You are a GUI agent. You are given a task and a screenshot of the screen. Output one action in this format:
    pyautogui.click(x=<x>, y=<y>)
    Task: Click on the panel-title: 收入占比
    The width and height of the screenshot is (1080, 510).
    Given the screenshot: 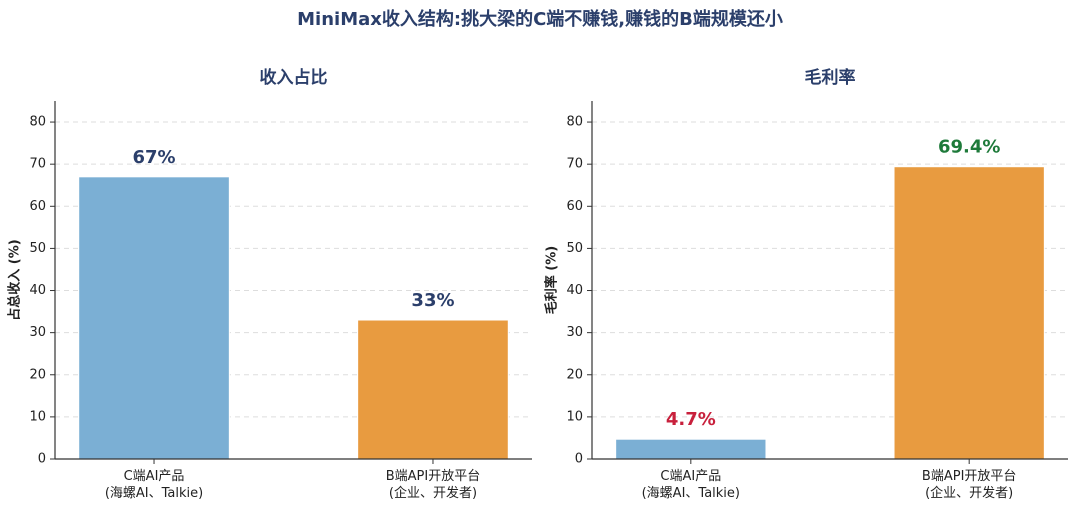 What is the action you would take?
    pyautogui.click(x=294, y=77)
    